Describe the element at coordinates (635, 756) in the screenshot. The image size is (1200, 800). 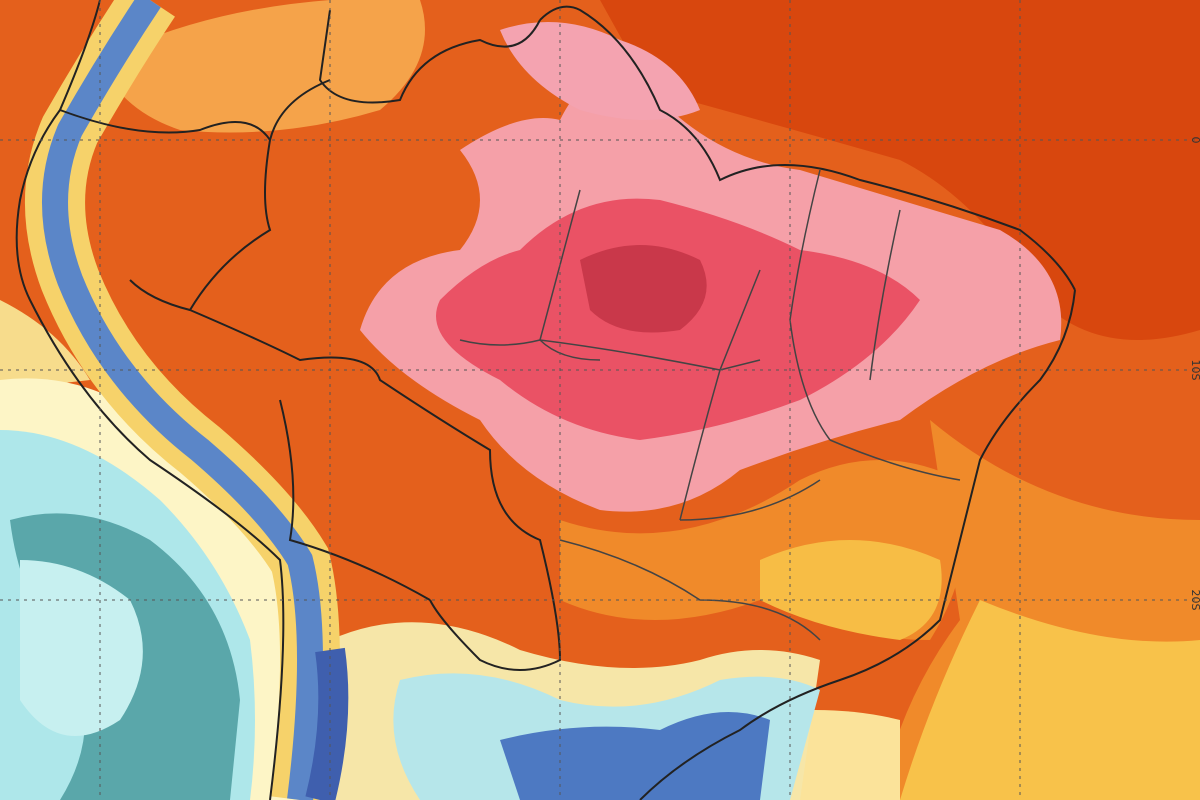
I see `cold-zone` at that location.